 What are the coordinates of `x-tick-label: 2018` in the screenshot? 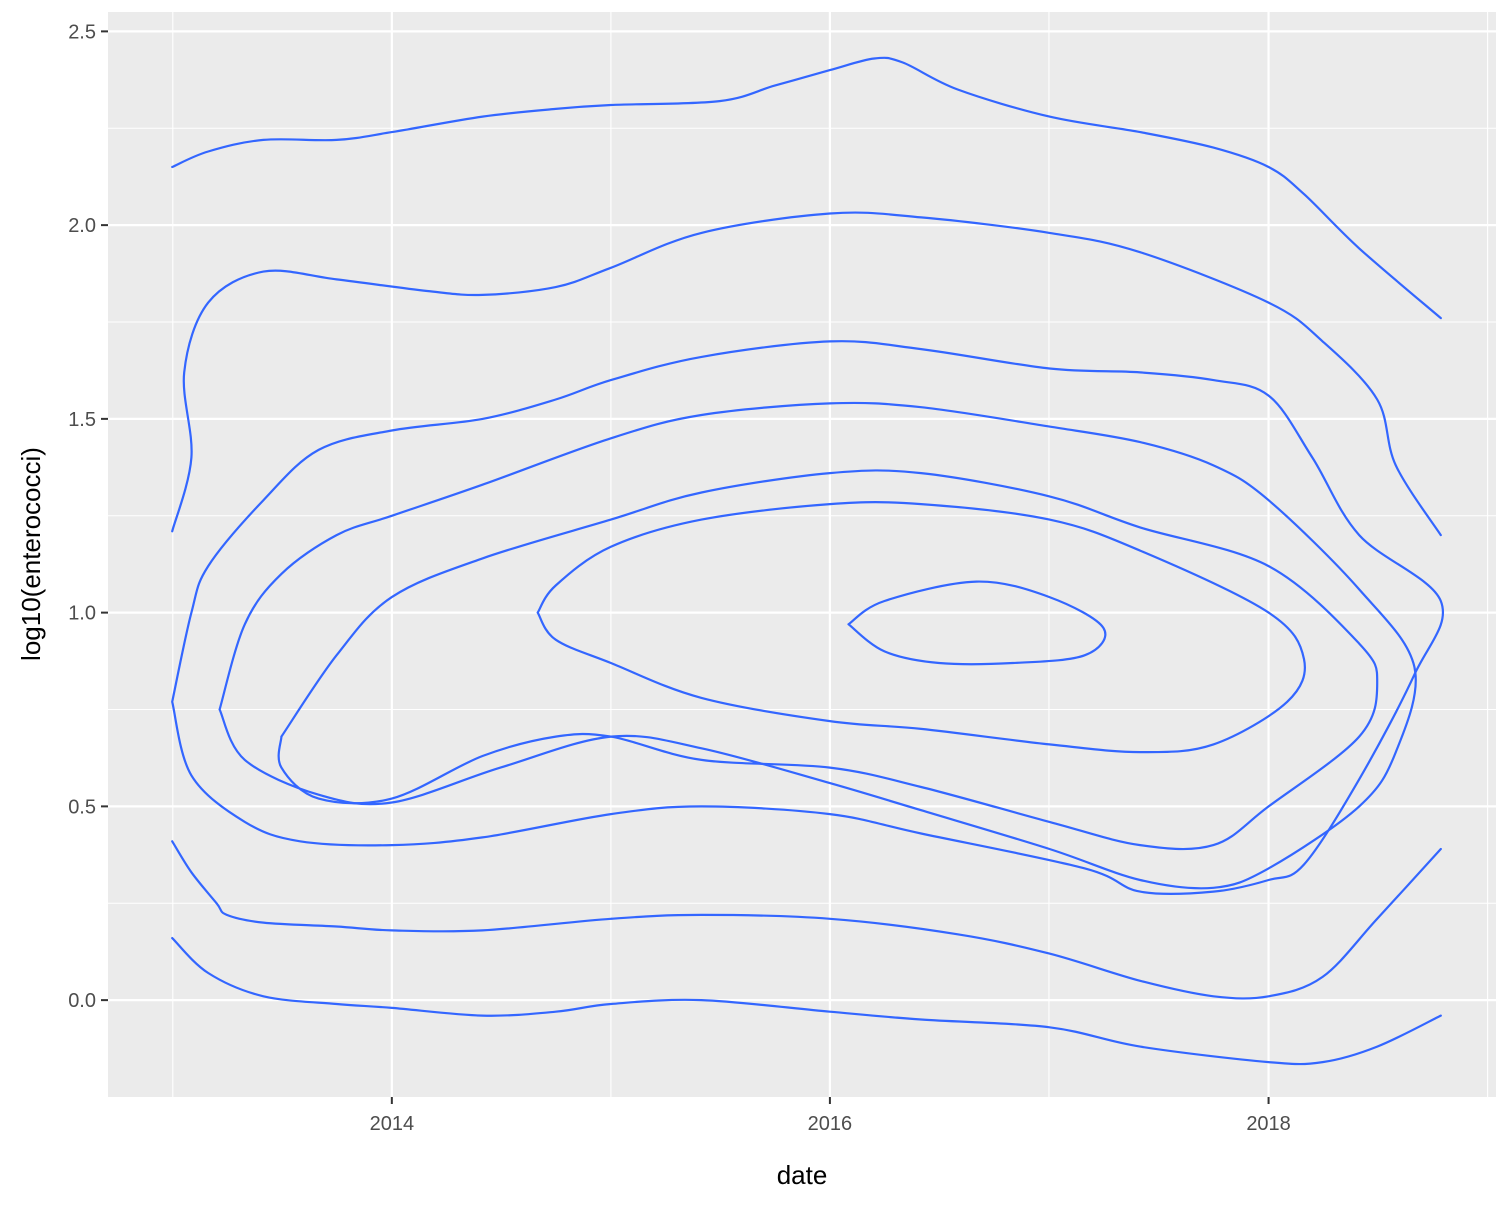 It's located at (1268, 1124).